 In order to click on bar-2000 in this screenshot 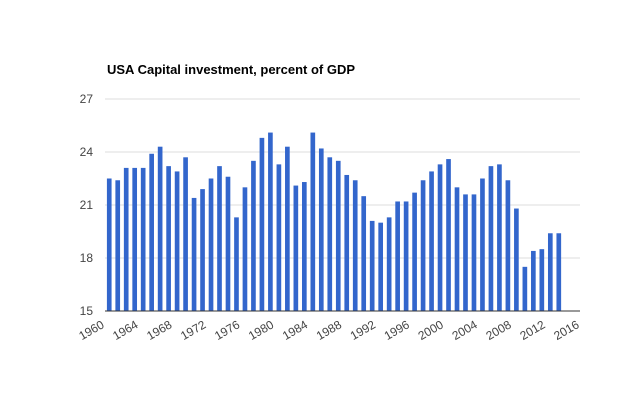, I will do `click(448, 235)`.